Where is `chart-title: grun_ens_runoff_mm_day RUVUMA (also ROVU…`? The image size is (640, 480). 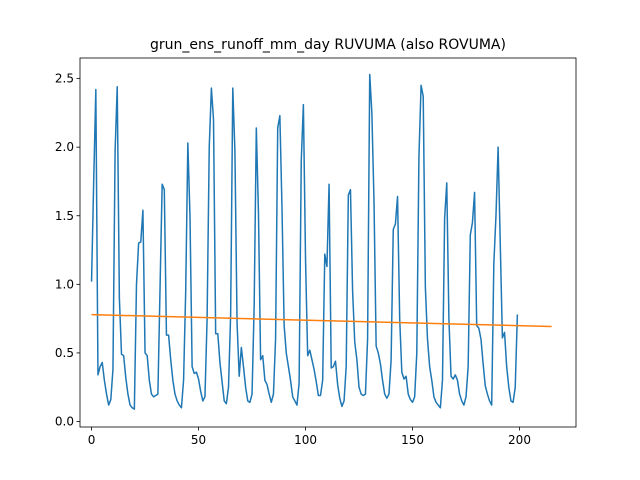 chart-title: grun_ens_runoff_mm_day RUVUMA (also ROVU… is located at coordinates (328, 45).